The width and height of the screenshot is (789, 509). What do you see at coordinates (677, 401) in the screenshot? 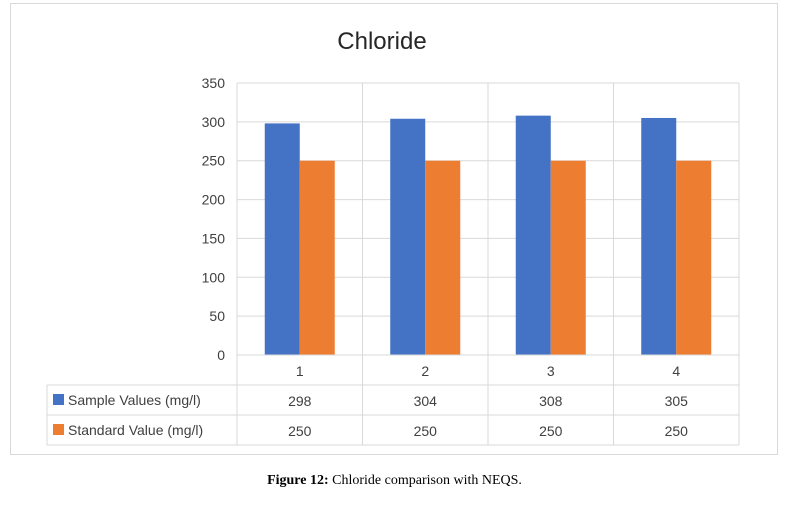
I see `data-table-value: 305` at bounding box center [677, 401].